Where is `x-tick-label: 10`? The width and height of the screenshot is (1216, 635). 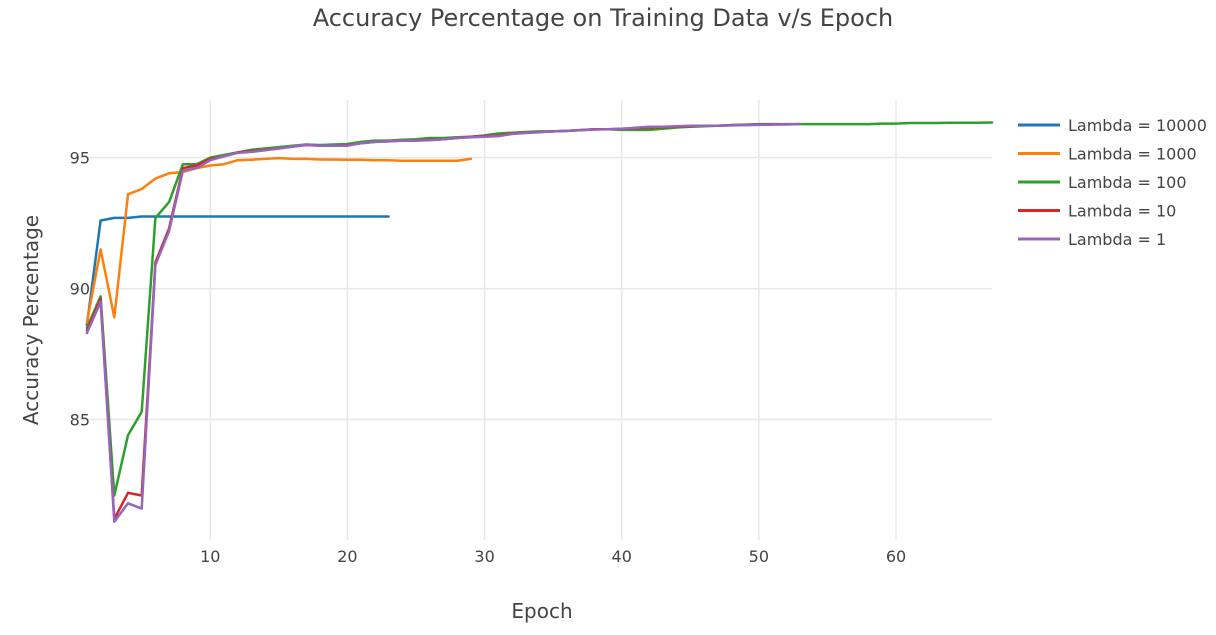
x-tick-label: 10 is located at coordinates (210, 556).